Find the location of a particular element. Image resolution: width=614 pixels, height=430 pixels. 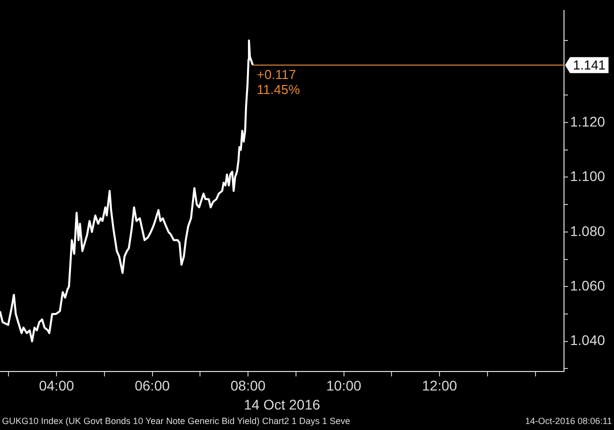

y-tick-label: 1.100 is located at coordinates (588, 176).